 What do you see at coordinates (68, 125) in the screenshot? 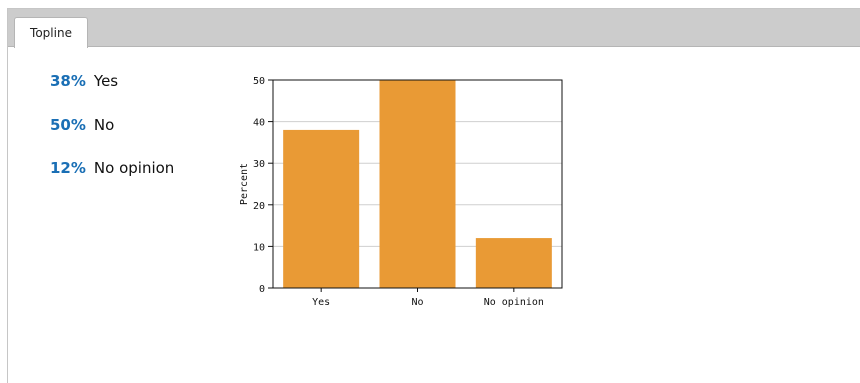
I see `result-percent: 50%` at bounding box center [68, 125].